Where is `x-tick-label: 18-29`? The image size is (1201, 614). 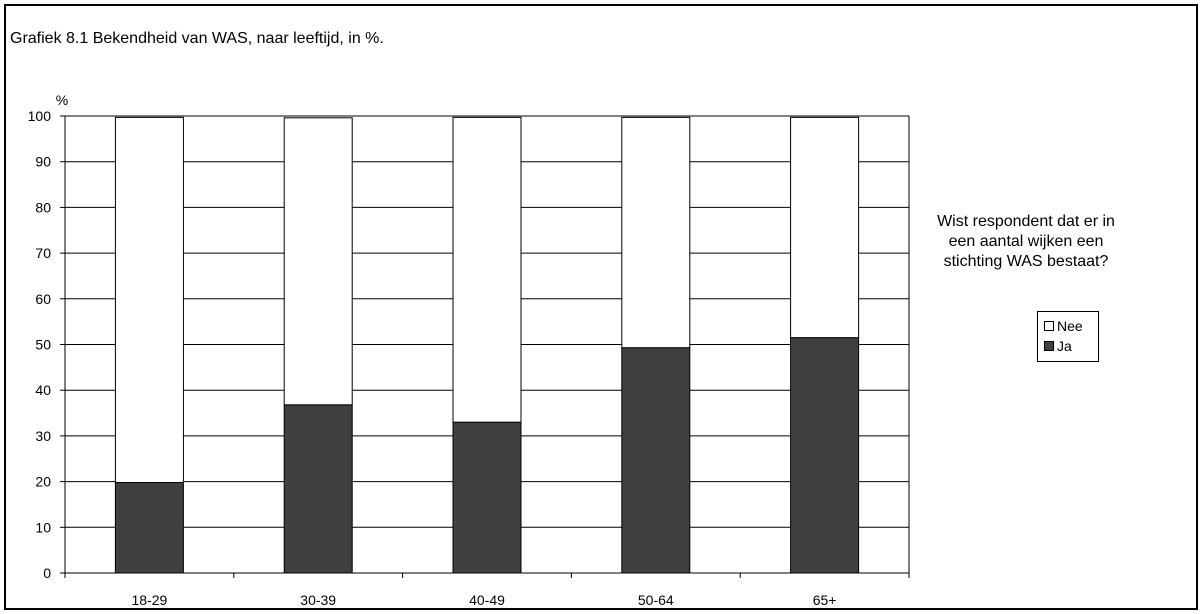
x-tick-label: 18-29 is located at coordinates (149, 600).